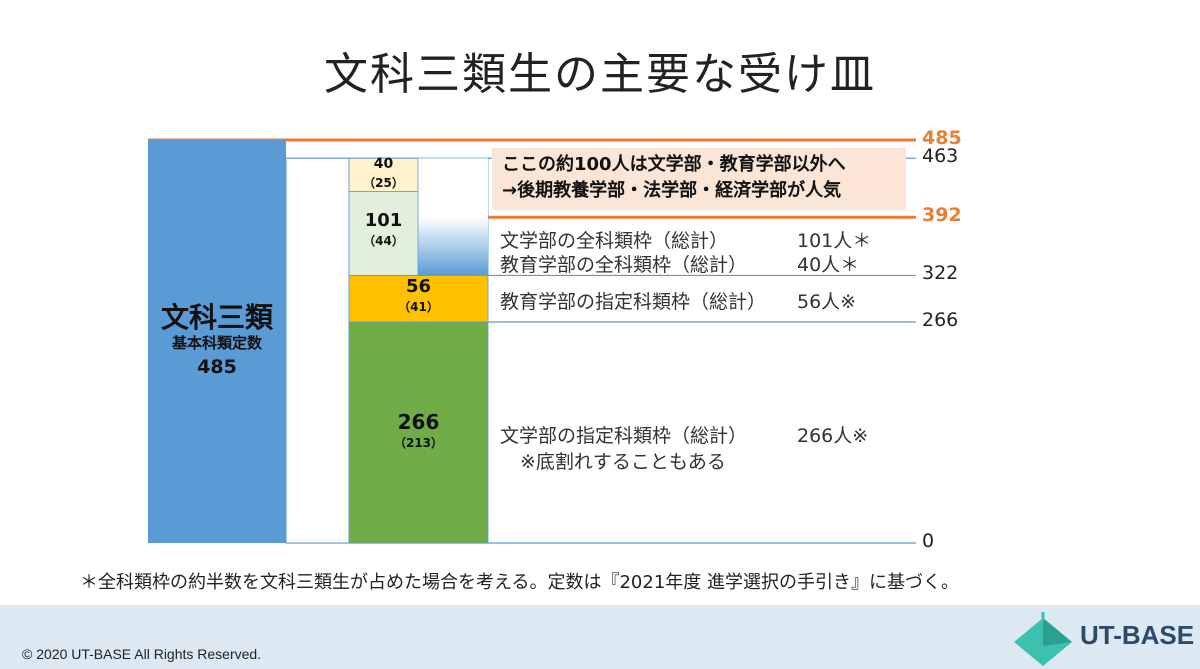 The height and width of the screenshot is (669, 1200). I want to click on bar-segment-101-main, so click(383, 233).